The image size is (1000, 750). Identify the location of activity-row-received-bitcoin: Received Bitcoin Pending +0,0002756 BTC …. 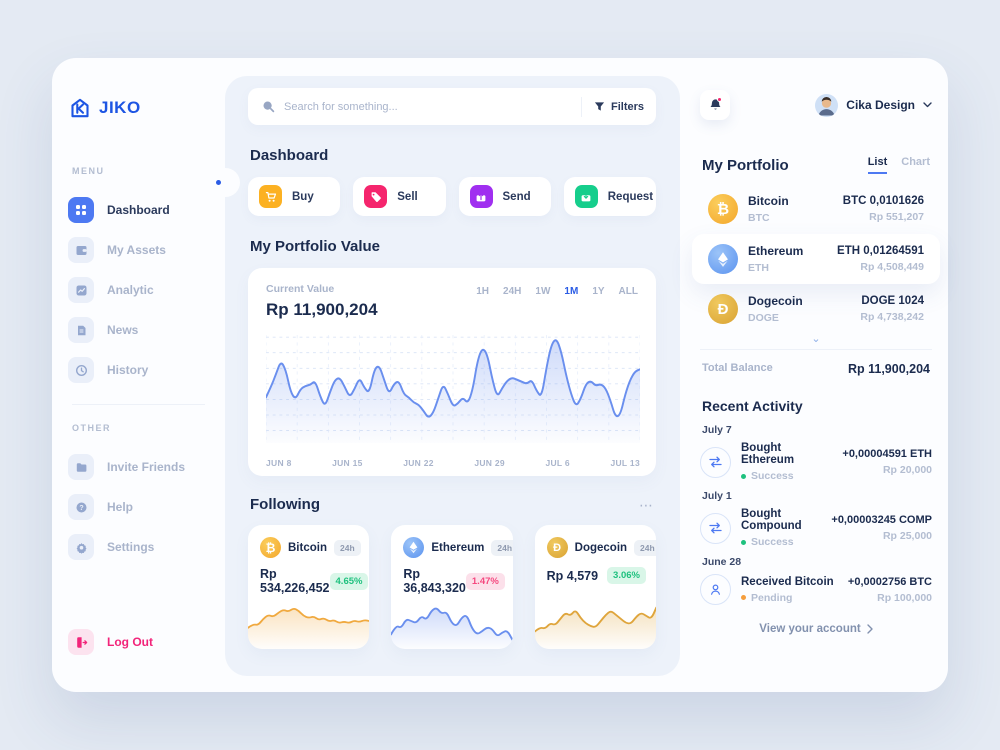
(816, 589).